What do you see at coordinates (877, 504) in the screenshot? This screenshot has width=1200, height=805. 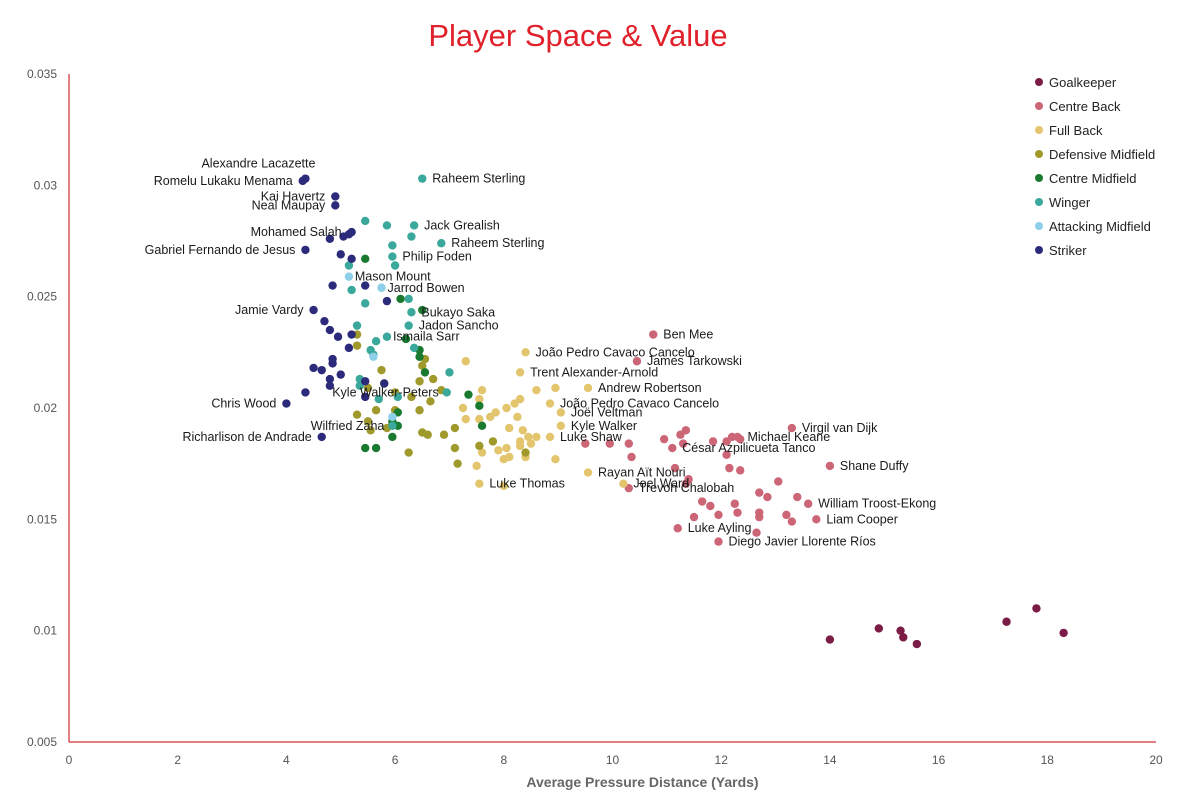 I see `point-label: William Troost-Ekong` at bounding box center [877, 504].